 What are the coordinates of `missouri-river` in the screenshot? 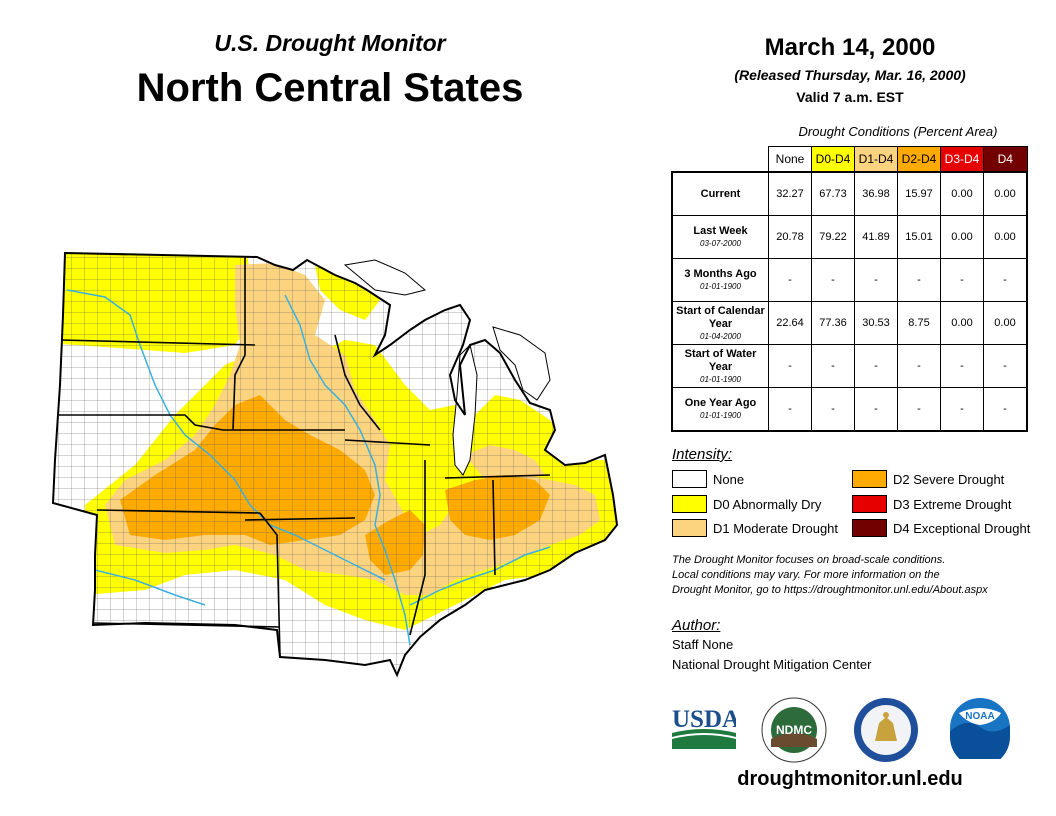 It's located at (226, 435).